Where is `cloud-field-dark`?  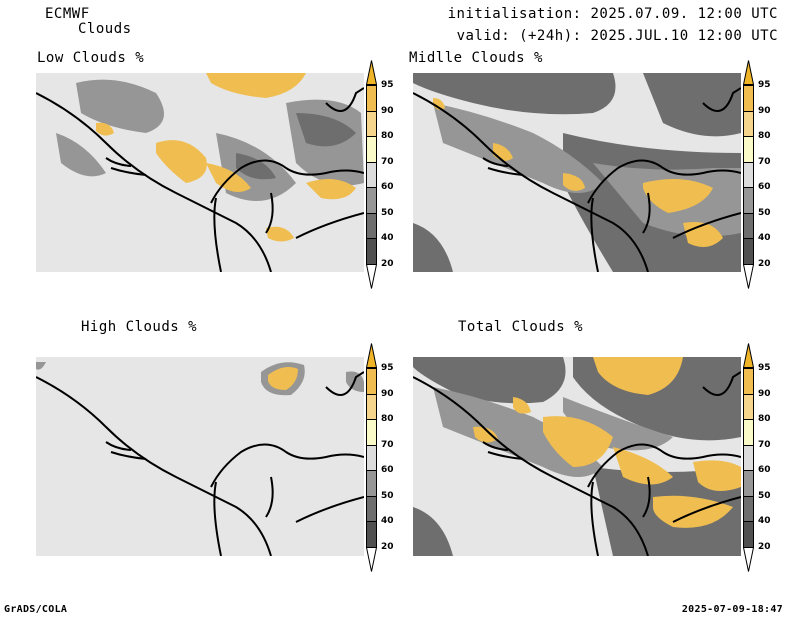
cloud-field-dark is located at coordinates (296, 146).